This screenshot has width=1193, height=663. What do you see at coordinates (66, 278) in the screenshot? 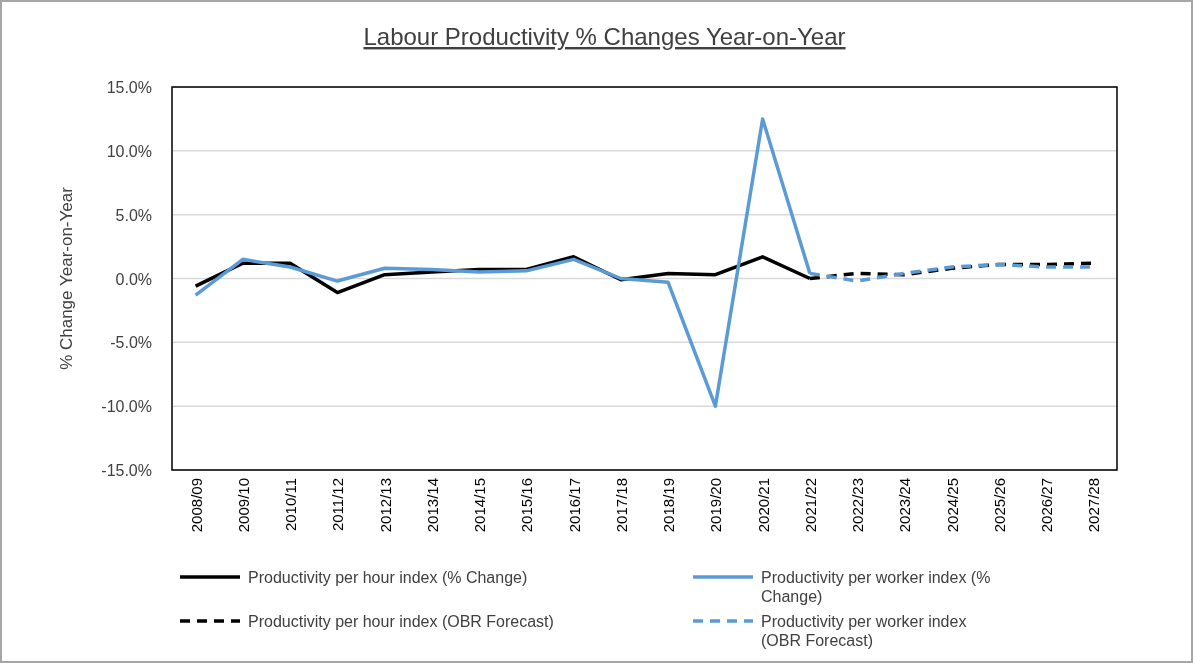
I see `y-axis-title: % Change Year-on-Year` at bounding box center [66, 278].